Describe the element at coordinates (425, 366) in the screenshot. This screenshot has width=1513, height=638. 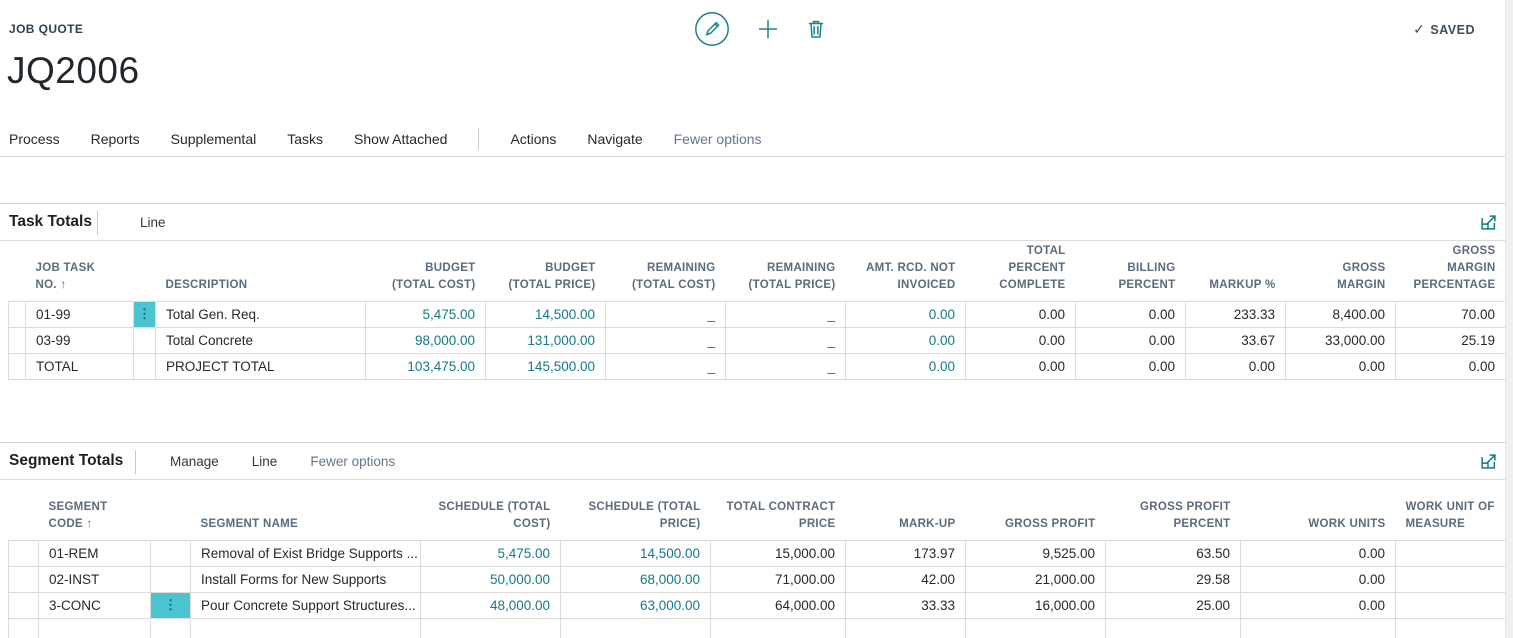
I see `budget-total-cost-cell: 103,475.00` at that location.